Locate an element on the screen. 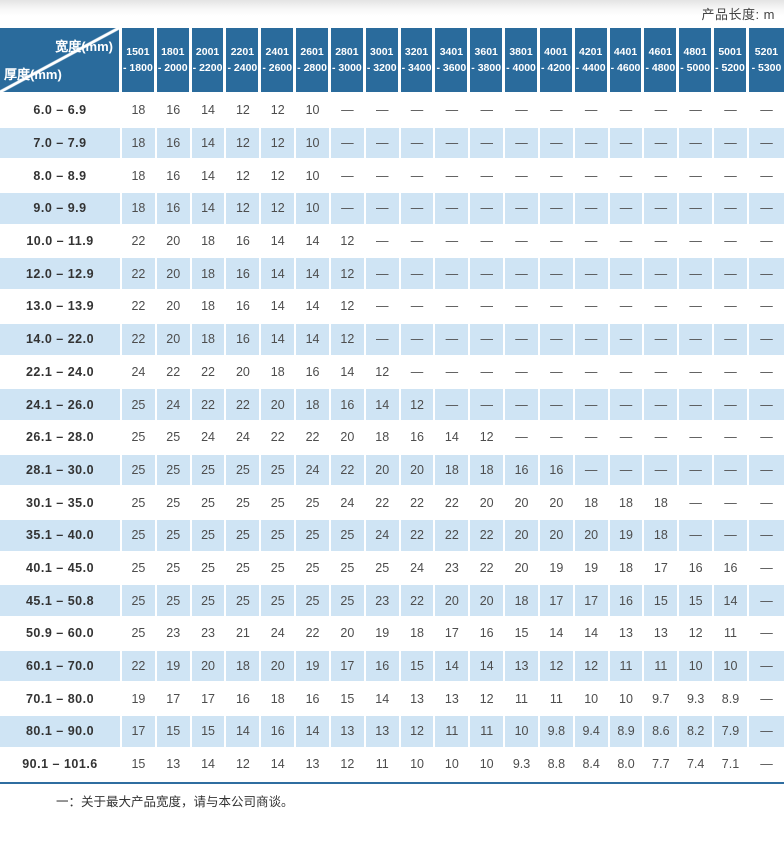 This screenshot has width=784, height=846. table-row: 12.0 – 12.9 22 20 18 16 14 14 12— — — — — — — — — — — — is located at coordinates (392, 275).